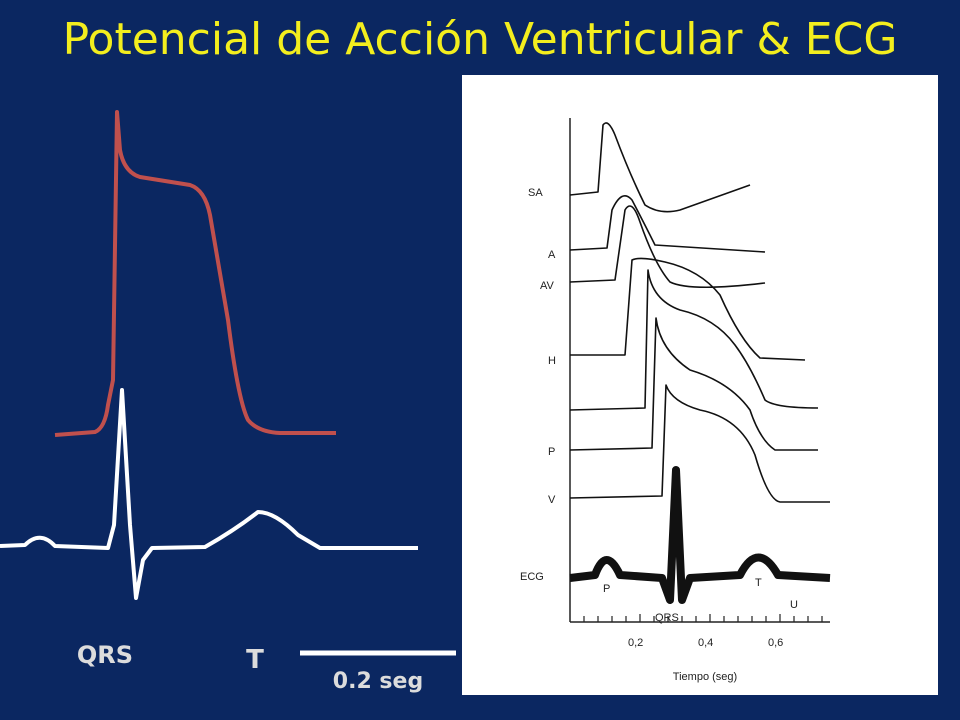 This screenshot has height=720, width=960. What do you see at coordinates (552, 500) in the screenshot?
I see `trace-label: V` at bounding box center [552, 500].